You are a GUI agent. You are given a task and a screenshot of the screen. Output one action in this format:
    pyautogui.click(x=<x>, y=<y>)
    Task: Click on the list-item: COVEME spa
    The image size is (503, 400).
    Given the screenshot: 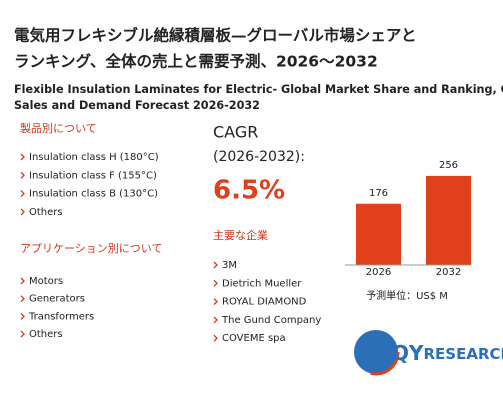 What is the action you would take?
    pyautogui.click(x=254, y=338)
    